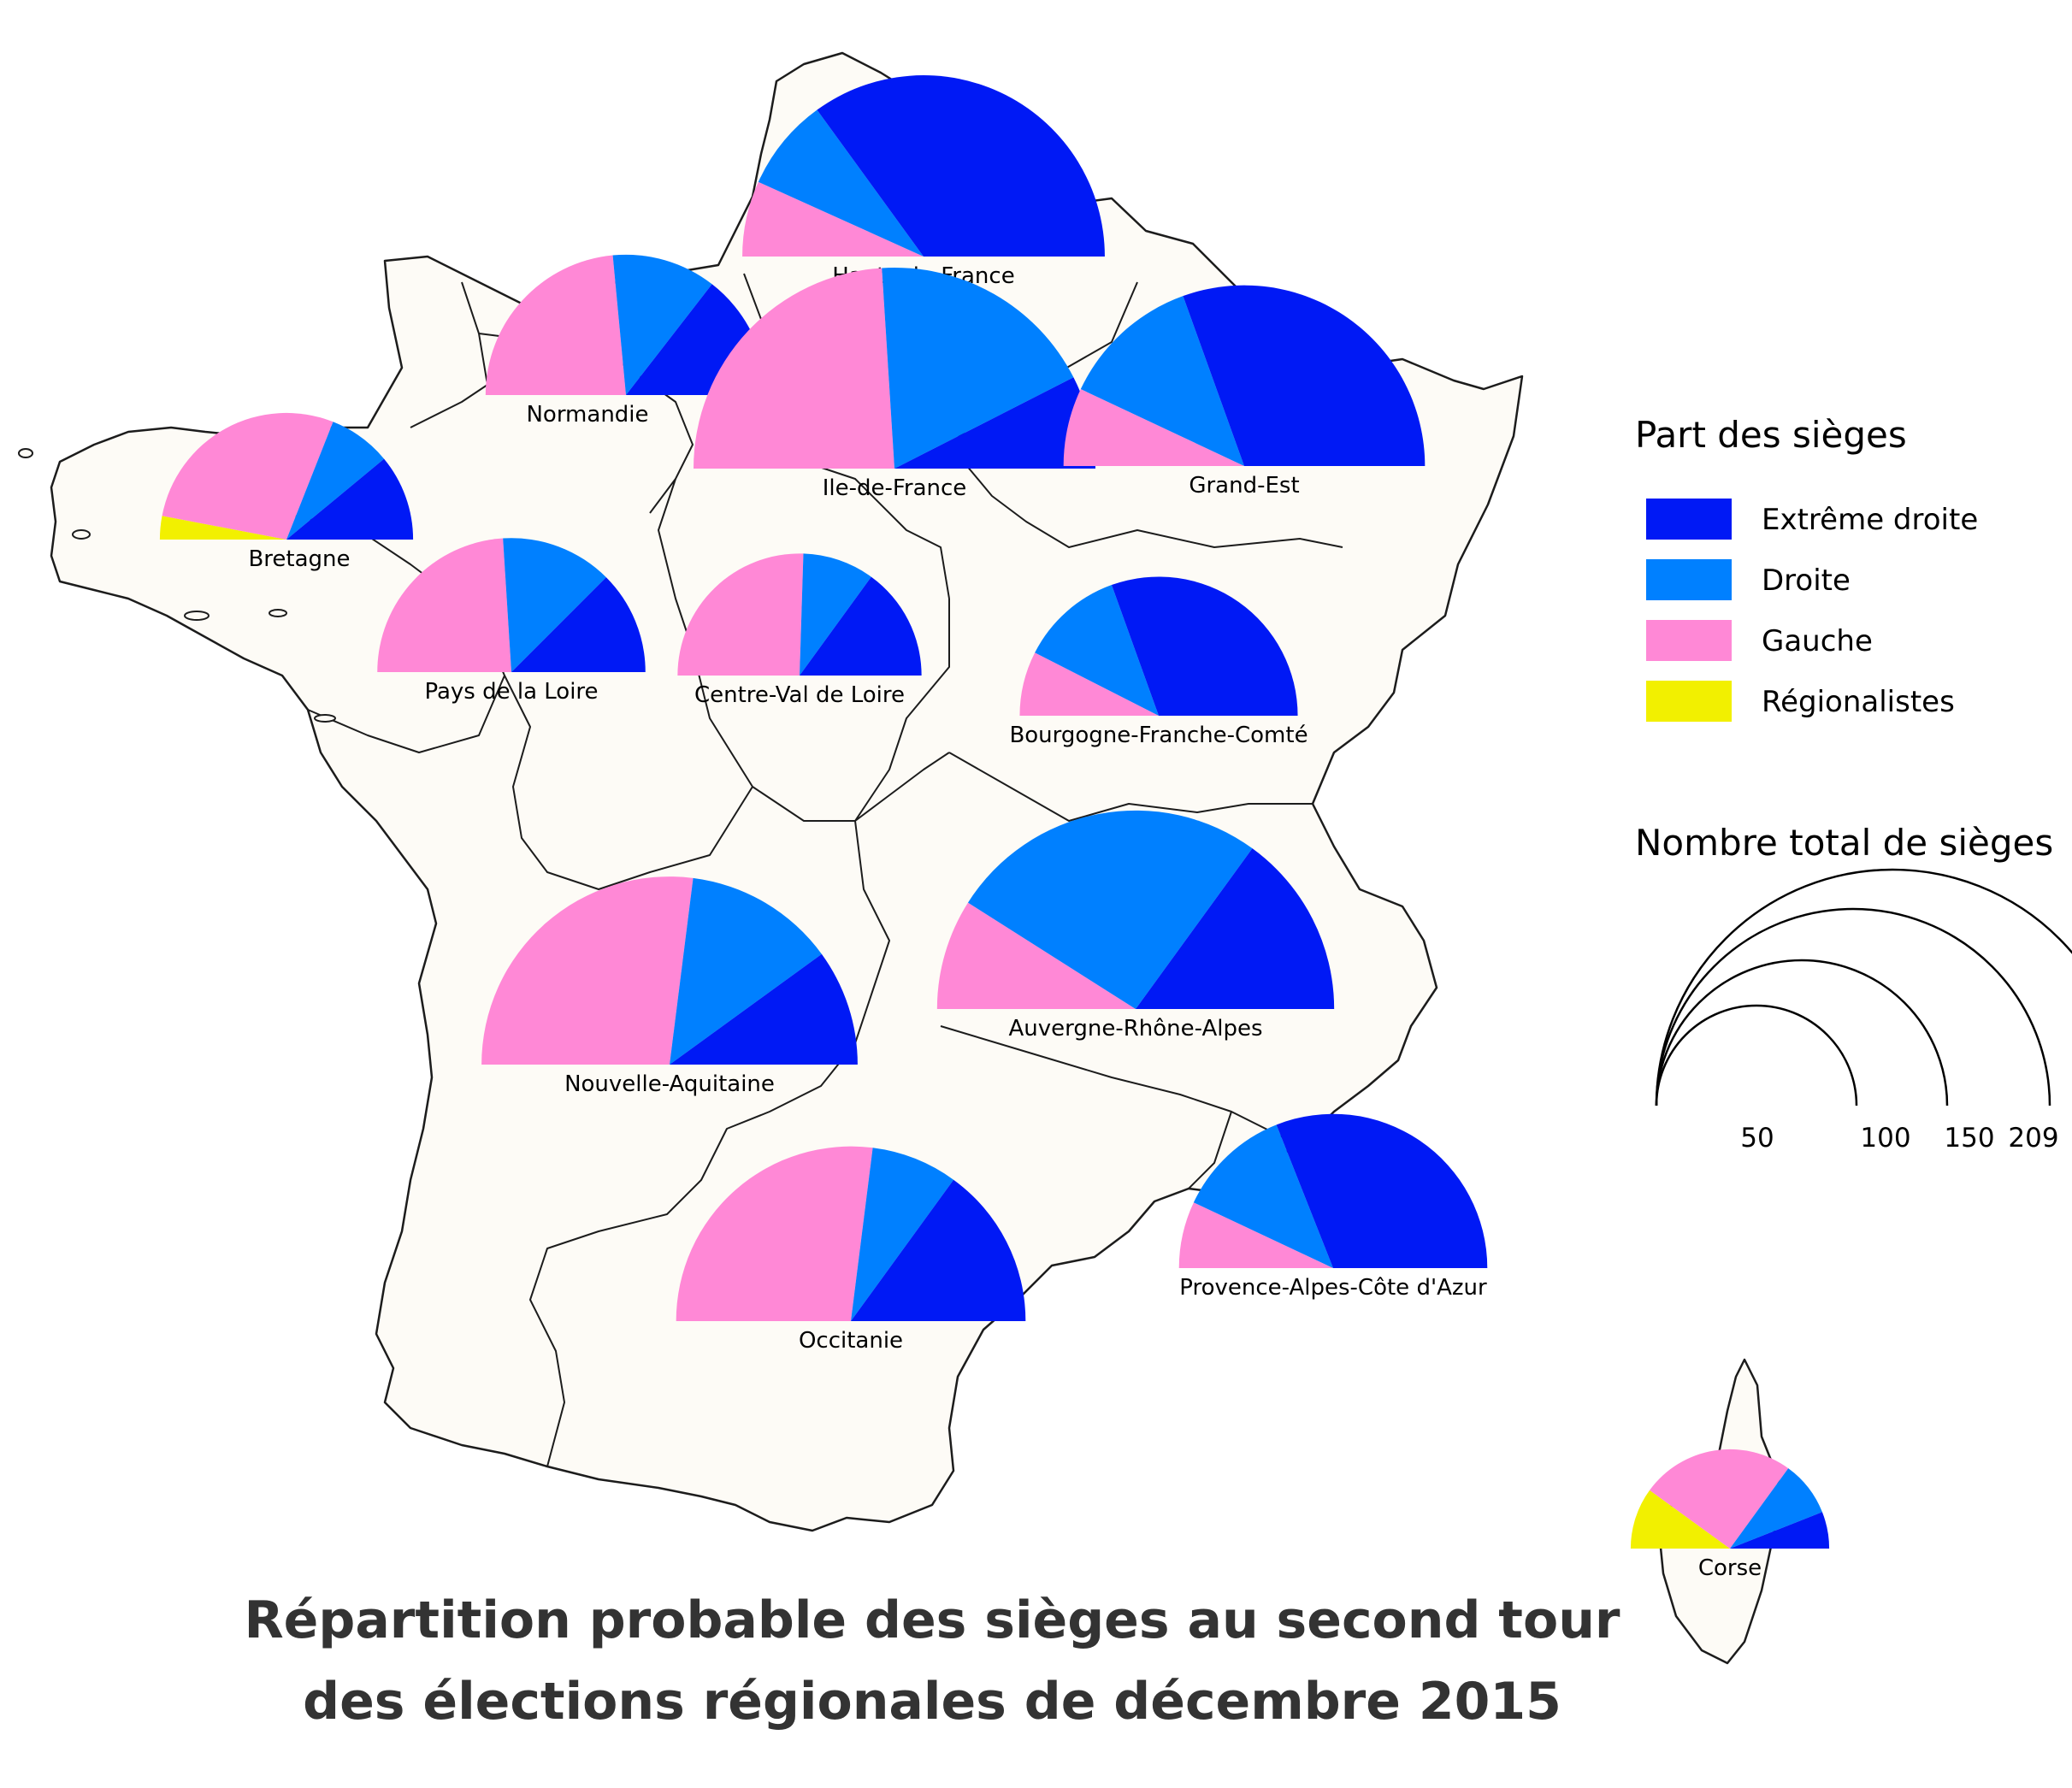 This screenshot has width=2072, height=1788. I want to click on pie-slice-pays-de-la-loire-extreme-droite, so click(578, 624).